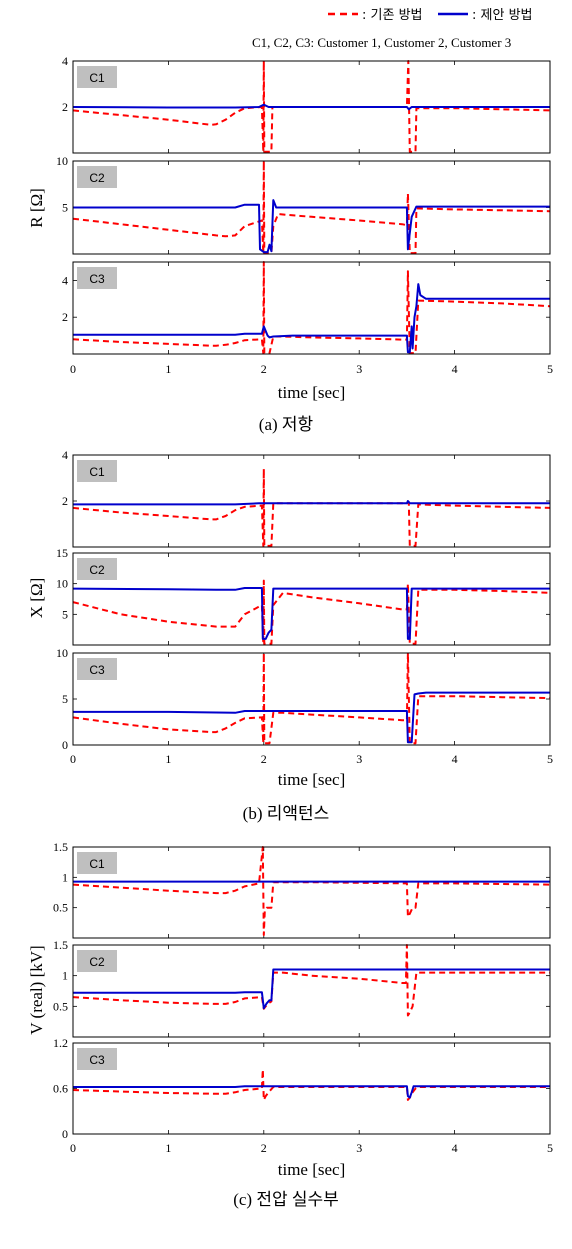  What do you see at coordinates (60, 1043) in the screenshot?
I see `y-tick-label: 1.2` at bounding box center [60, 1043].